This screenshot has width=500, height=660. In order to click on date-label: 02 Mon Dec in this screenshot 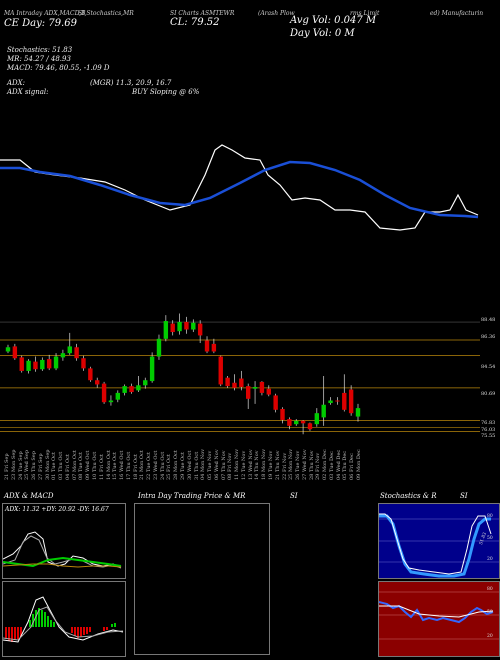, I will do `click(325, 464)`.